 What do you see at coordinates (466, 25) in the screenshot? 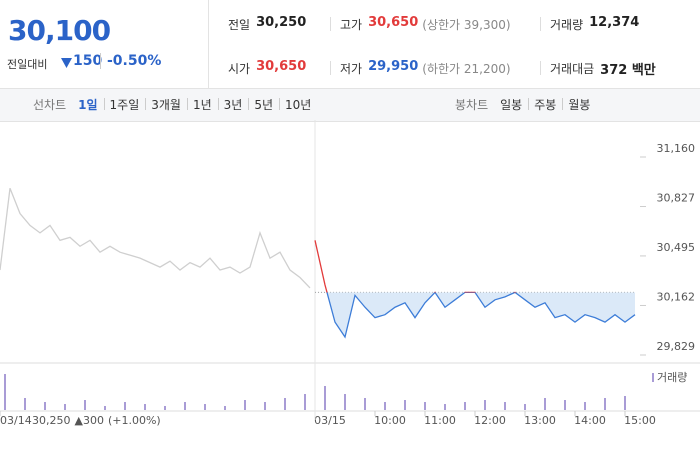
I see `stat-note: (상한가 39,300)` at bounding box center [466, 25].